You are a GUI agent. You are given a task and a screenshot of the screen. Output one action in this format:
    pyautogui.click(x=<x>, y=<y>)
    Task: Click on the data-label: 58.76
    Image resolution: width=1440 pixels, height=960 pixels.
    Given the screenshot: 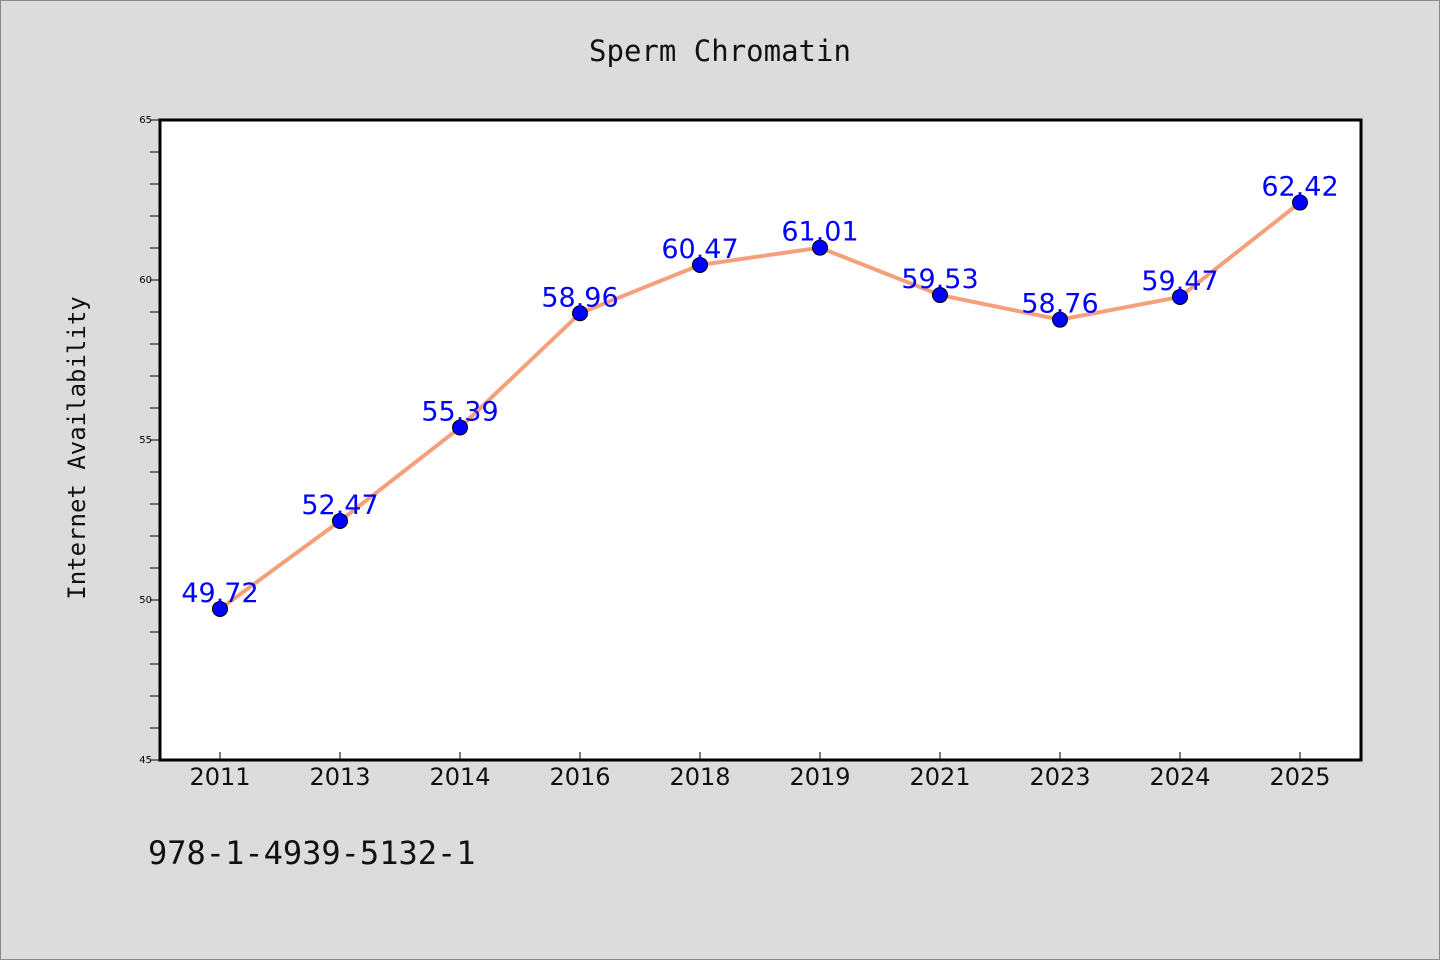 What is the action you would take?
    pyautogui.click(x=1059, y=304)
    